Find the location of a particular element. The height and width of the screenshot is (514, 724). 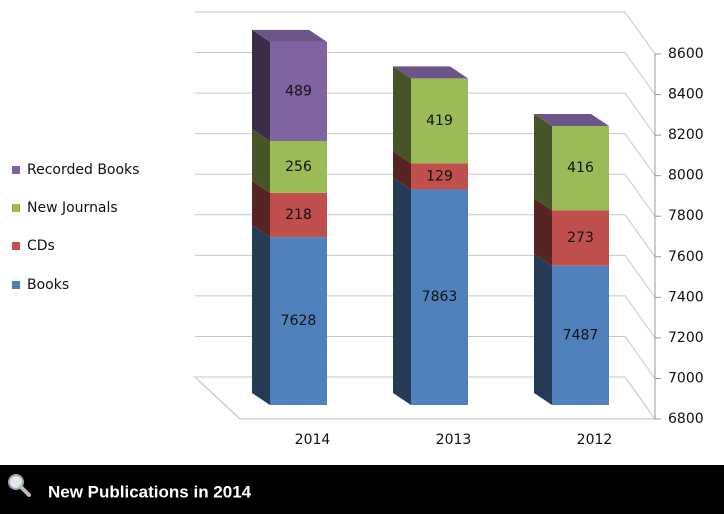

data-label: 419 is located at coordinates (439, 121).